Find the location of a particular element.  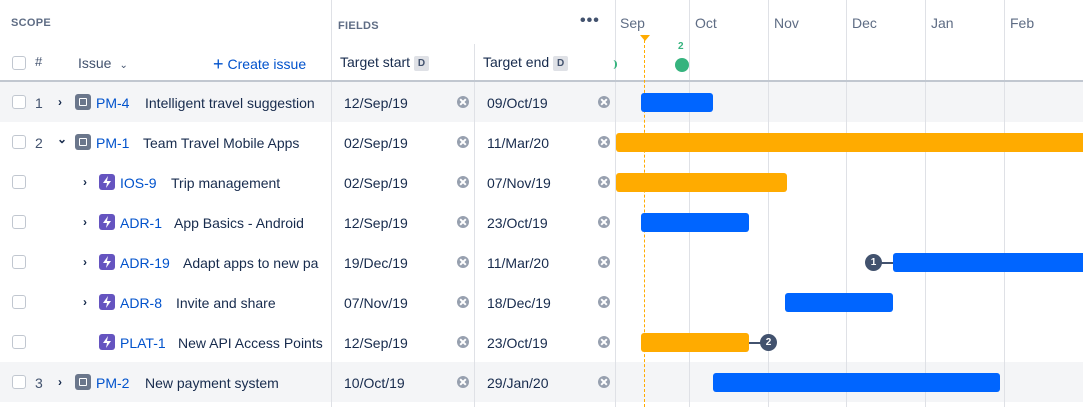

rank-column-header: # is located at coordinates (39, 61).